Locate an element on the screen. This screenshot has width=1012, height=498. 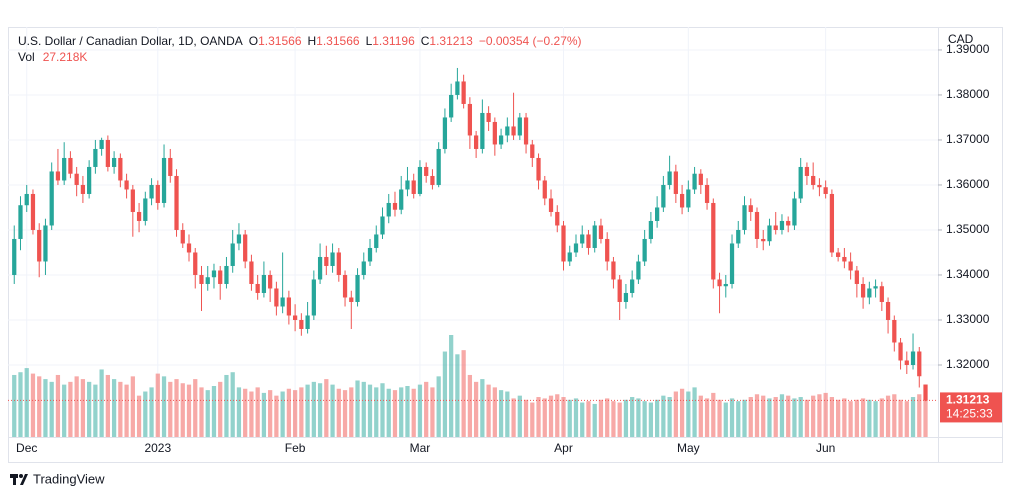
x-tick-label: May is located at coordinates (688, 448).